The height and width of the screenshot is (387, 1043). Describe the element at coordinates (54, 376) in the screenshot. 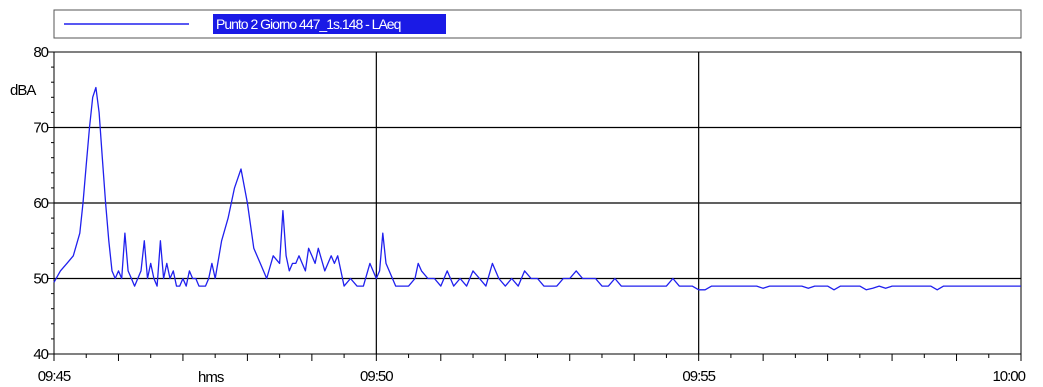

I see `x-tick-label: 09:45` at that location.